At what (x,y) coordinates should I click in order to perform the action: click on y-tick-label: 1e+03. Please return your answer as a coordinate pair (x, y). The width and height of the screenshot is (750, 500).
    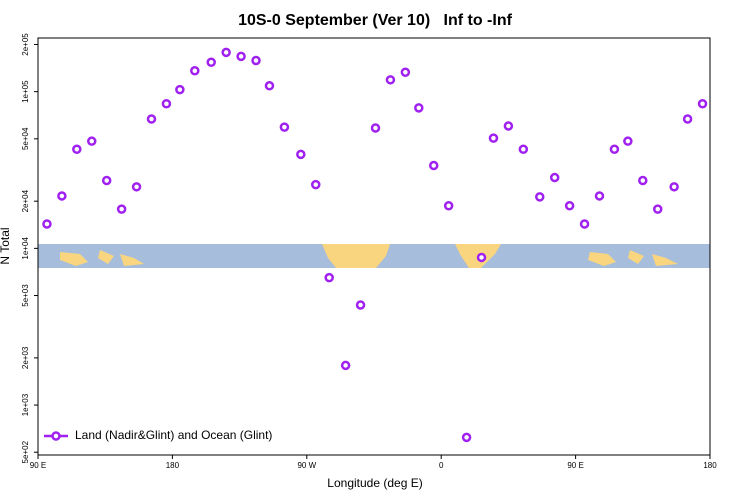
    Looking at the image, I should click on (25, 404).